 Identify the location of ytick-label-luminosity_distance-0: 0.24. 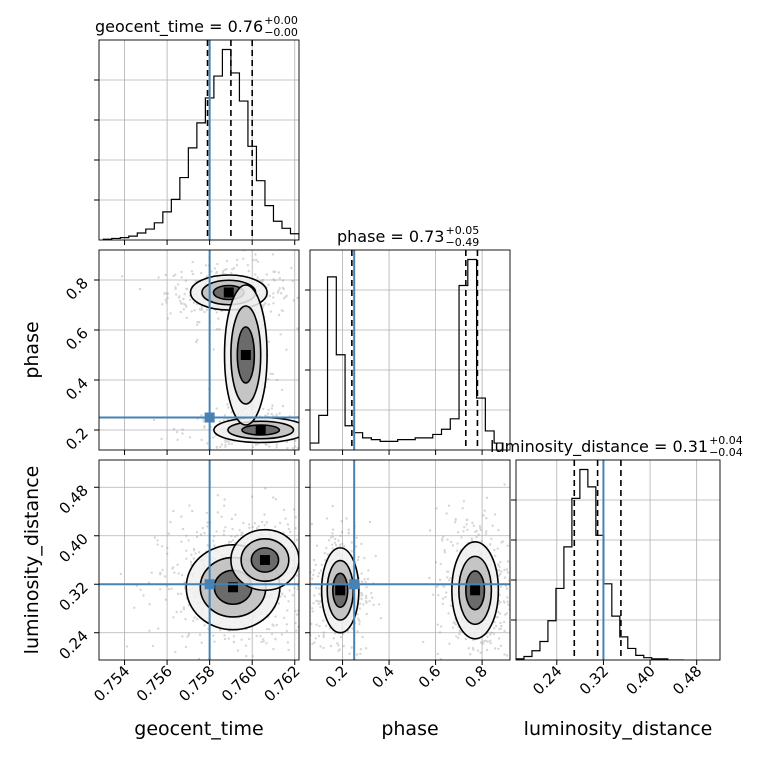
(73, 645).